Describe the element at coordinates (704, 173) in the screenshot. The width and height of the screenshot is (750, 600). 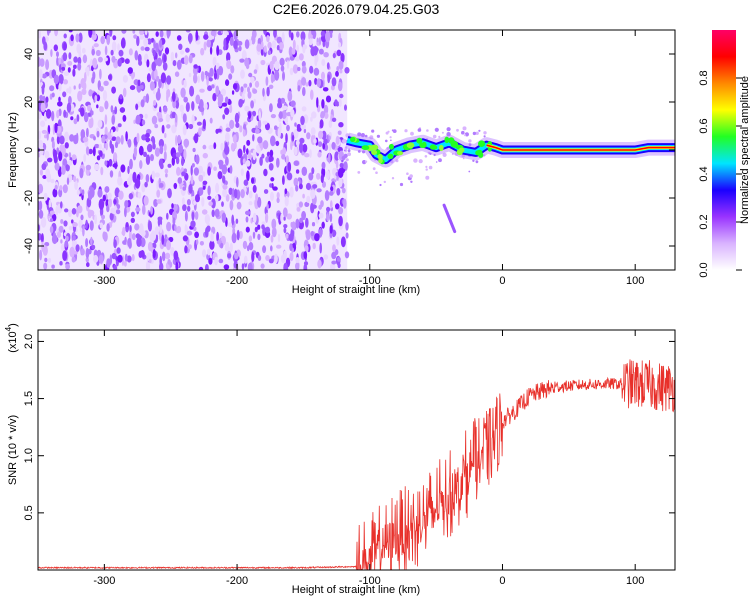
I see `colorbar-tick-label: 0.4` at that location.